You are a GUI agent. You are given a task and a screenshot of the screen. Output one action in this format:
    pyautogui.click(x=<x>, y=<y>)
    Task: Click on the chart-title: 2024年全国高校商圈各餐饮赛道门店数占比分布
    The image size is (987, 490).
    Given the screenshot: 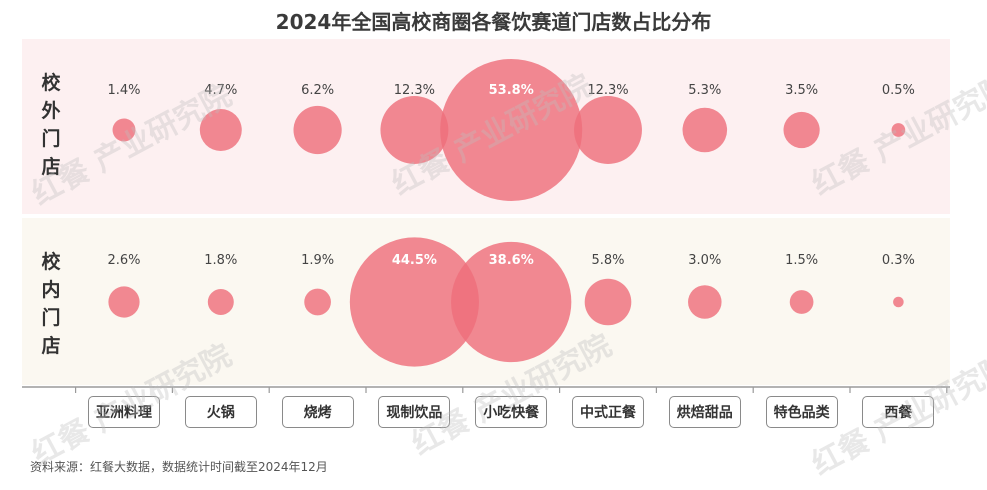 What is the action you would take?
    pyautogui.click(x=493, y=22)
    